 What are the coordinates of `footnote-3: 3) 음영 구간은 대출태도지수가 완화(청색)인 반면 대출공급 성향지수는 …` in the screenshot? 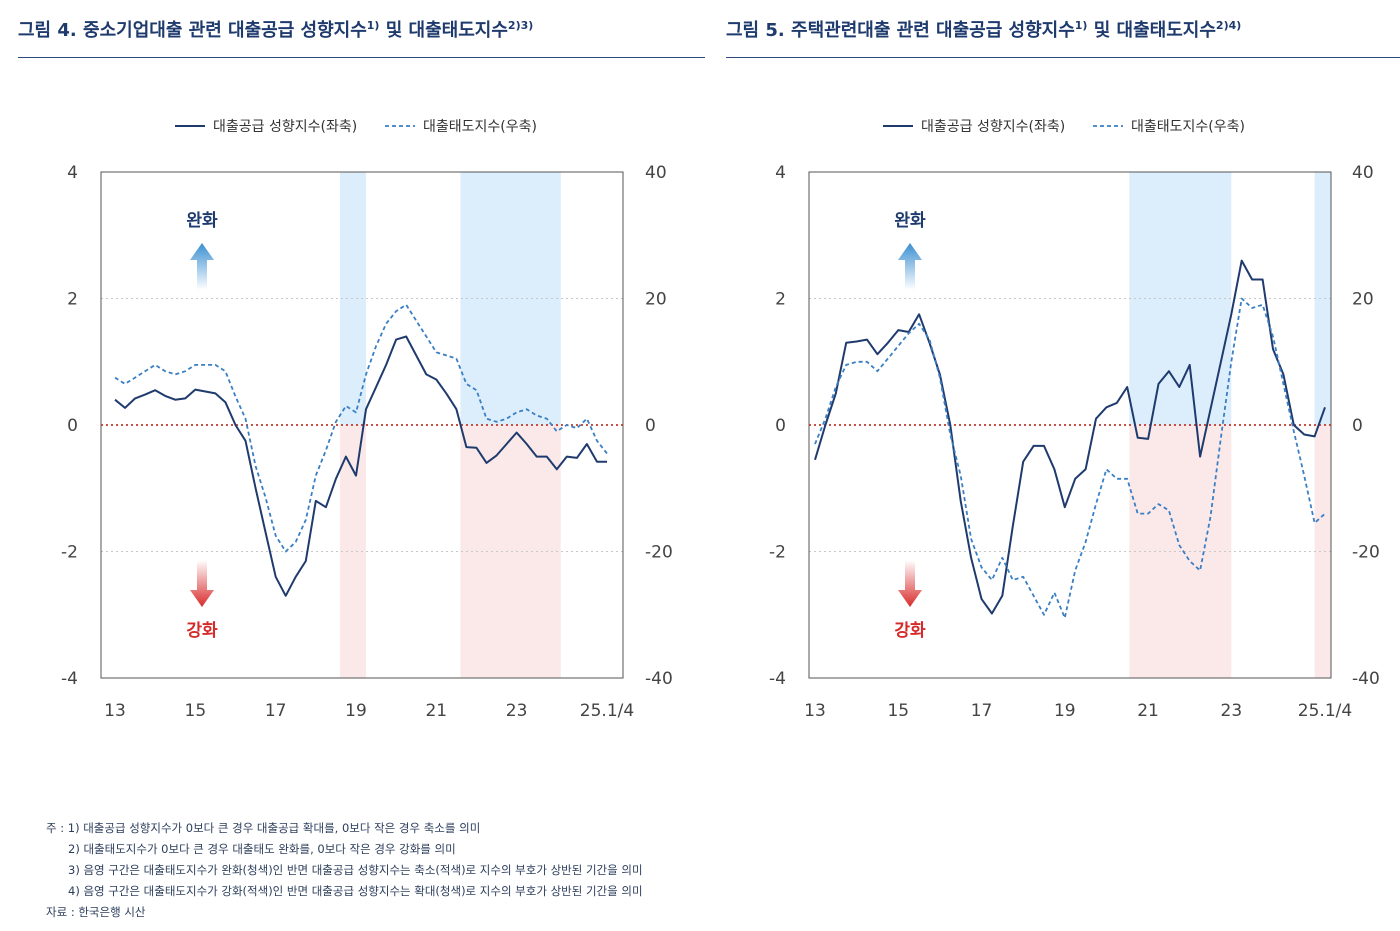 It's located at (355, 870).